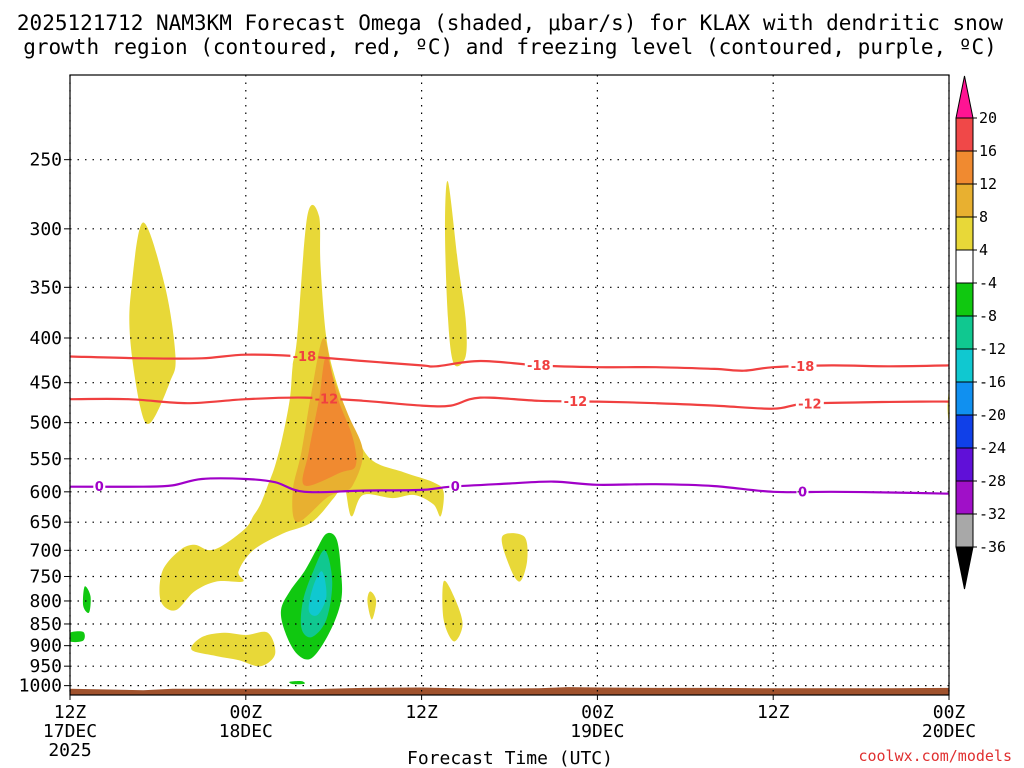 The height and width of the screenshot is (768, 1024). What do you see at coordinates (45, 287) in the screenshot?
I see `y-tick-label: 350` at bounding box center [45, 287].